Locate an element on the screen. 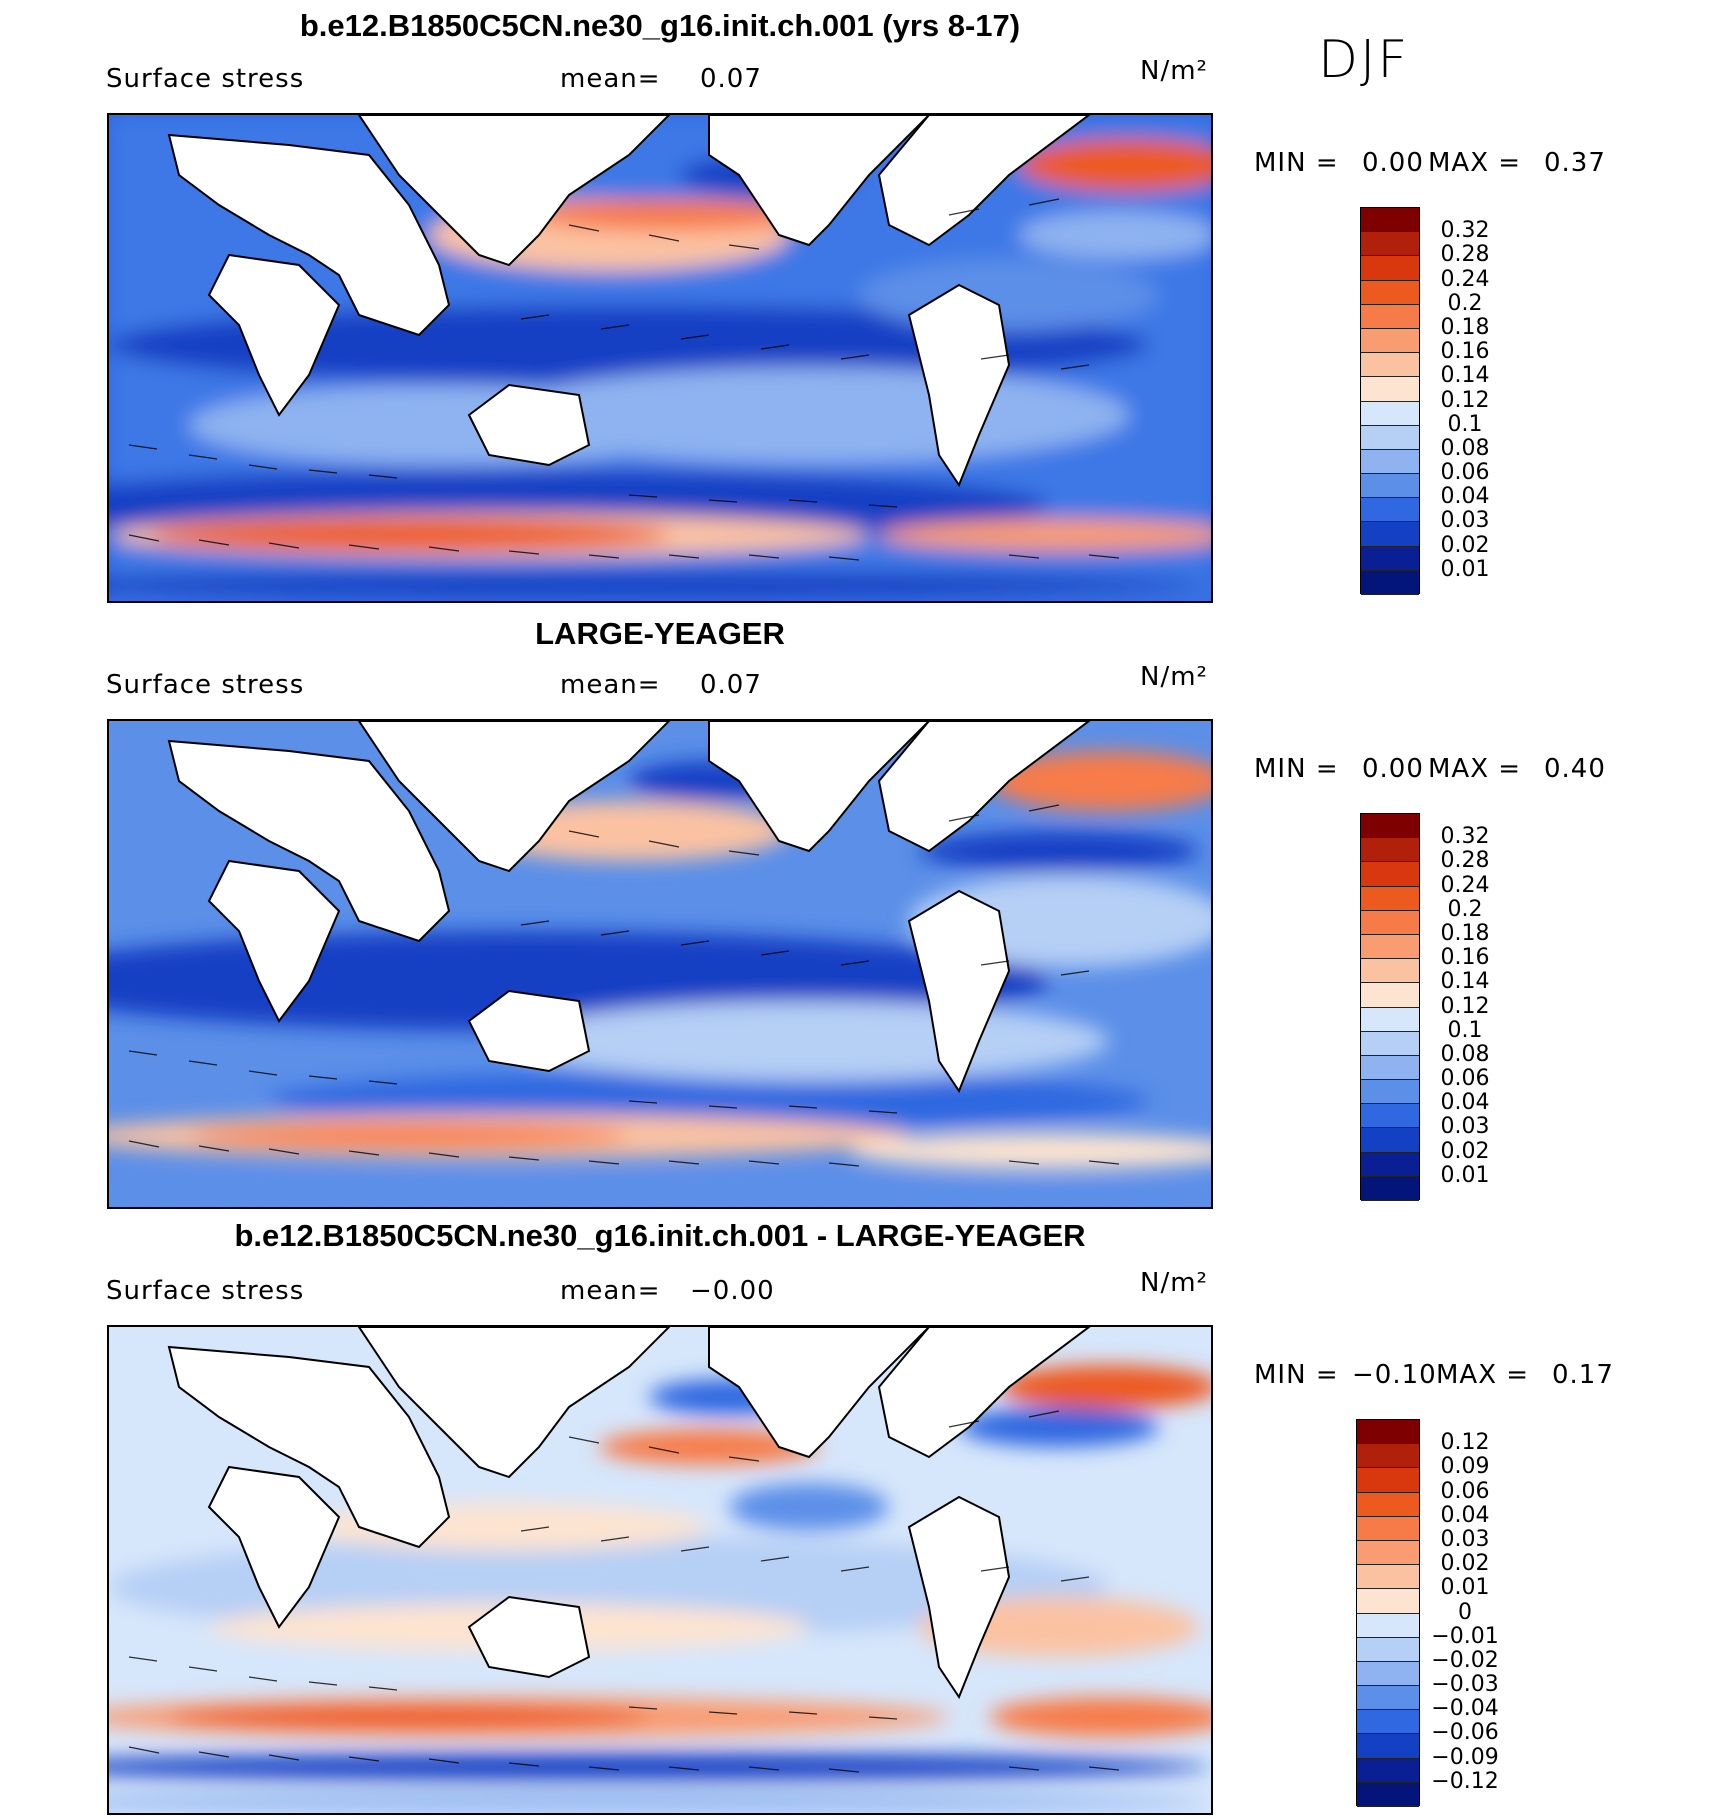 The image size is (1710, 1819). panel-2-mean-label: mean= is located at coordinates (610, 685).